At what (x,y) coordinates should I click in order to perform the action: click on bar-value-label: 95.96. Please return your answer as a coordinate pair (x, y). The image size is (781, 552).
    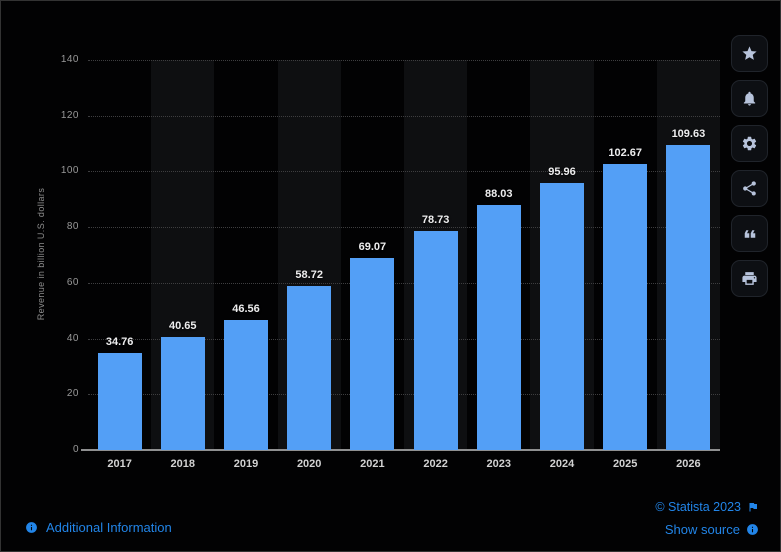
    Looking at the image, I should click on (562, 171).